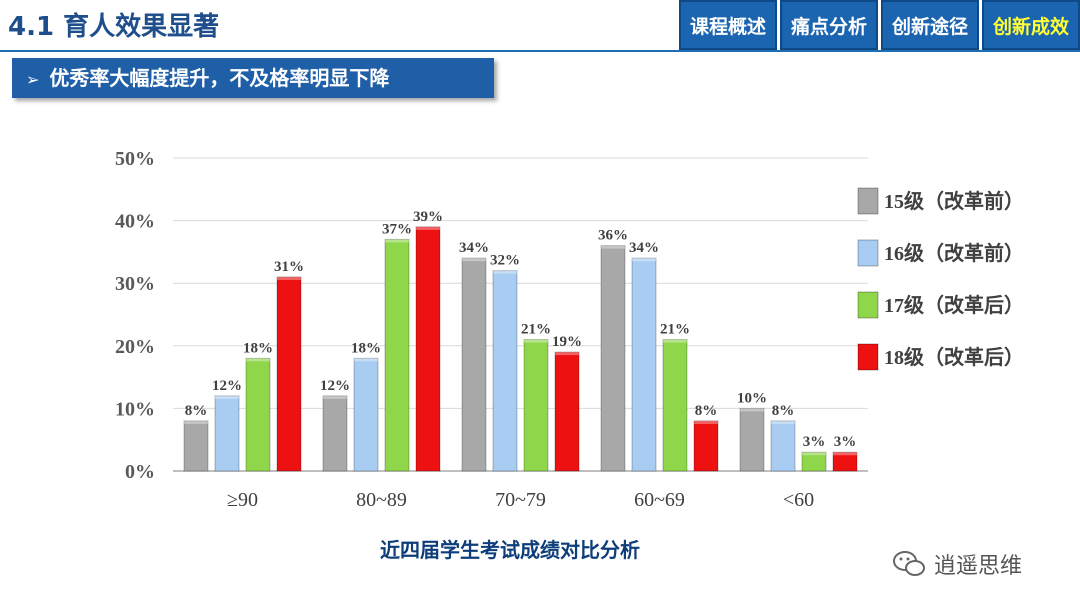 This screenshot has height=608, width=1080. I want to click on title-divider, so click(540, 51).